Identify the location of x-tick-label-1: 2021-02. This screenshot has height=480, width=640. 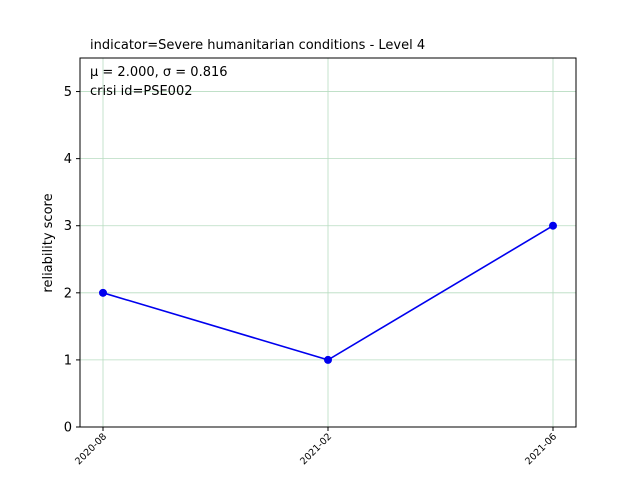
(316, 449).